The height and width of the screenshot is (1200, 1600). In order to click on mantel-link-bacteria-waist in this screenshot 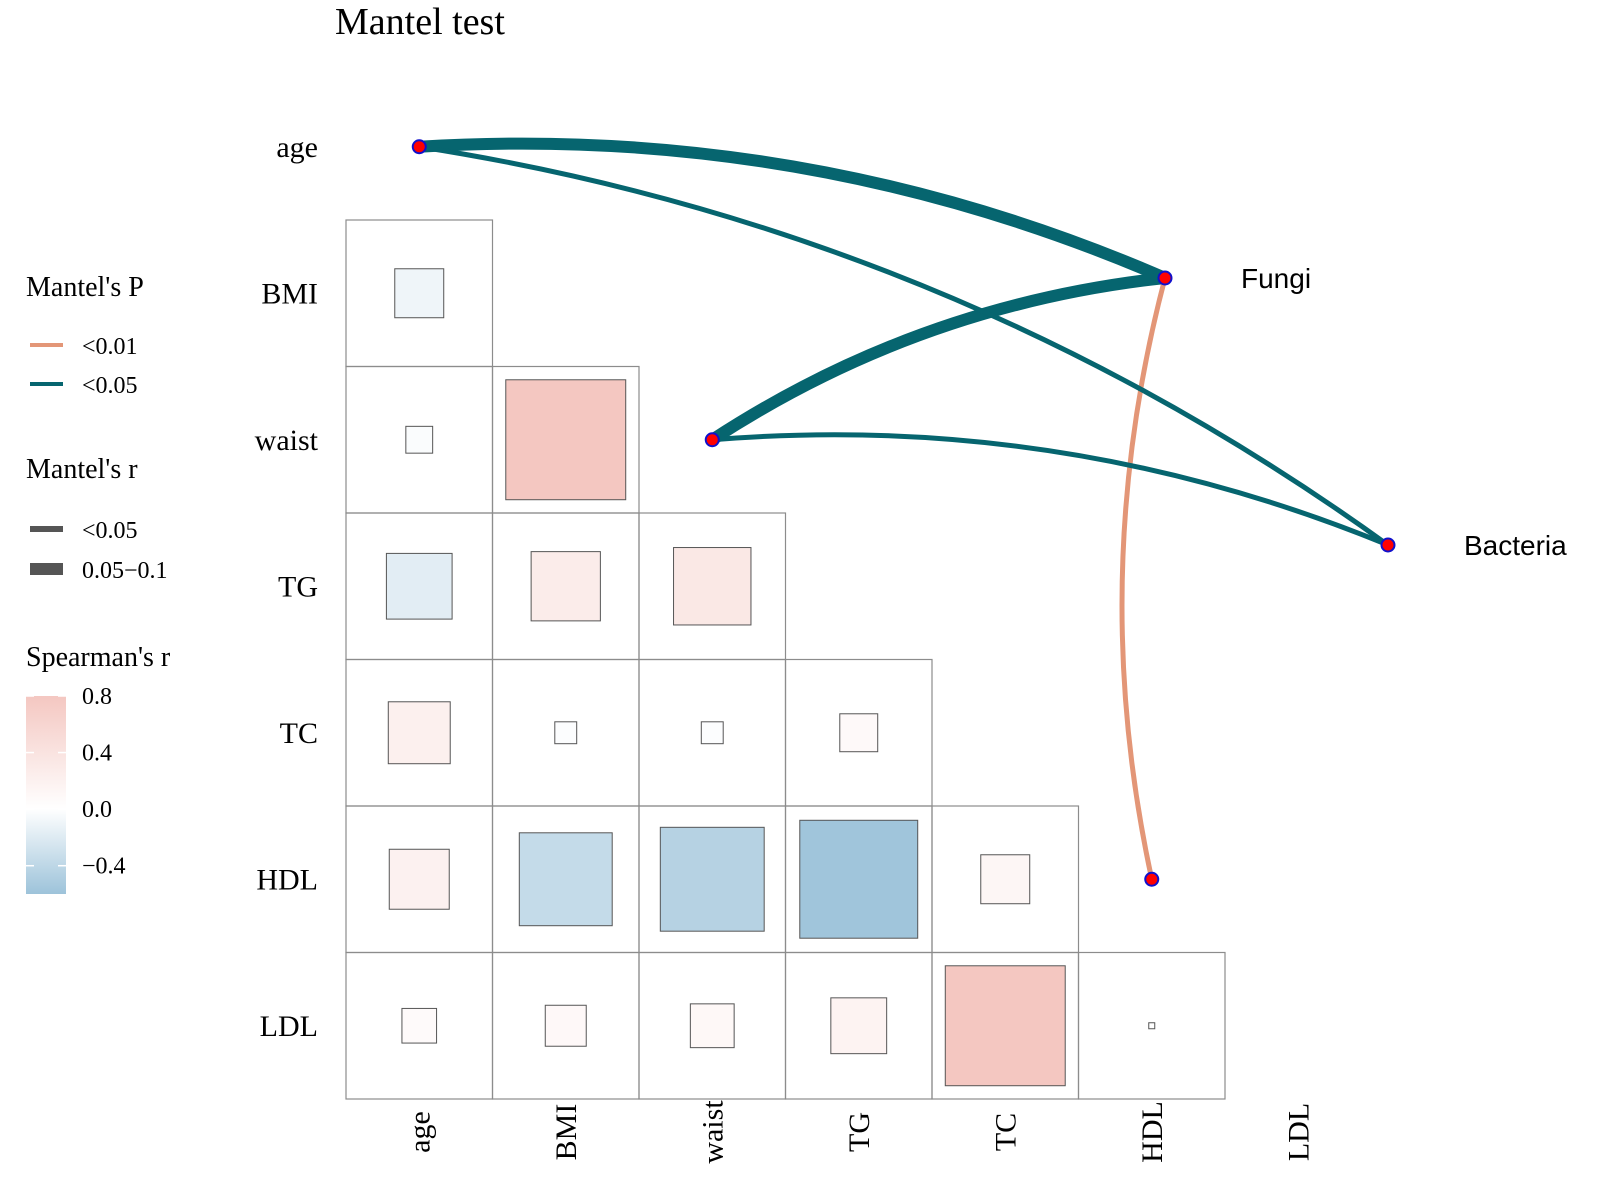, I will do `click(1050, 490)`.